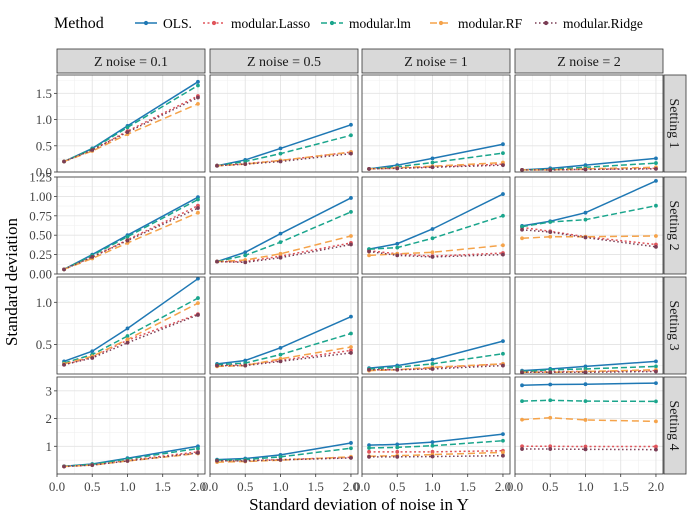 The width and height of the screenshot is (692, 519). Describe the element at coordinates (284, 61) in the screenshot. I see `column-strip-2: Z noise = 0.5` at that location.